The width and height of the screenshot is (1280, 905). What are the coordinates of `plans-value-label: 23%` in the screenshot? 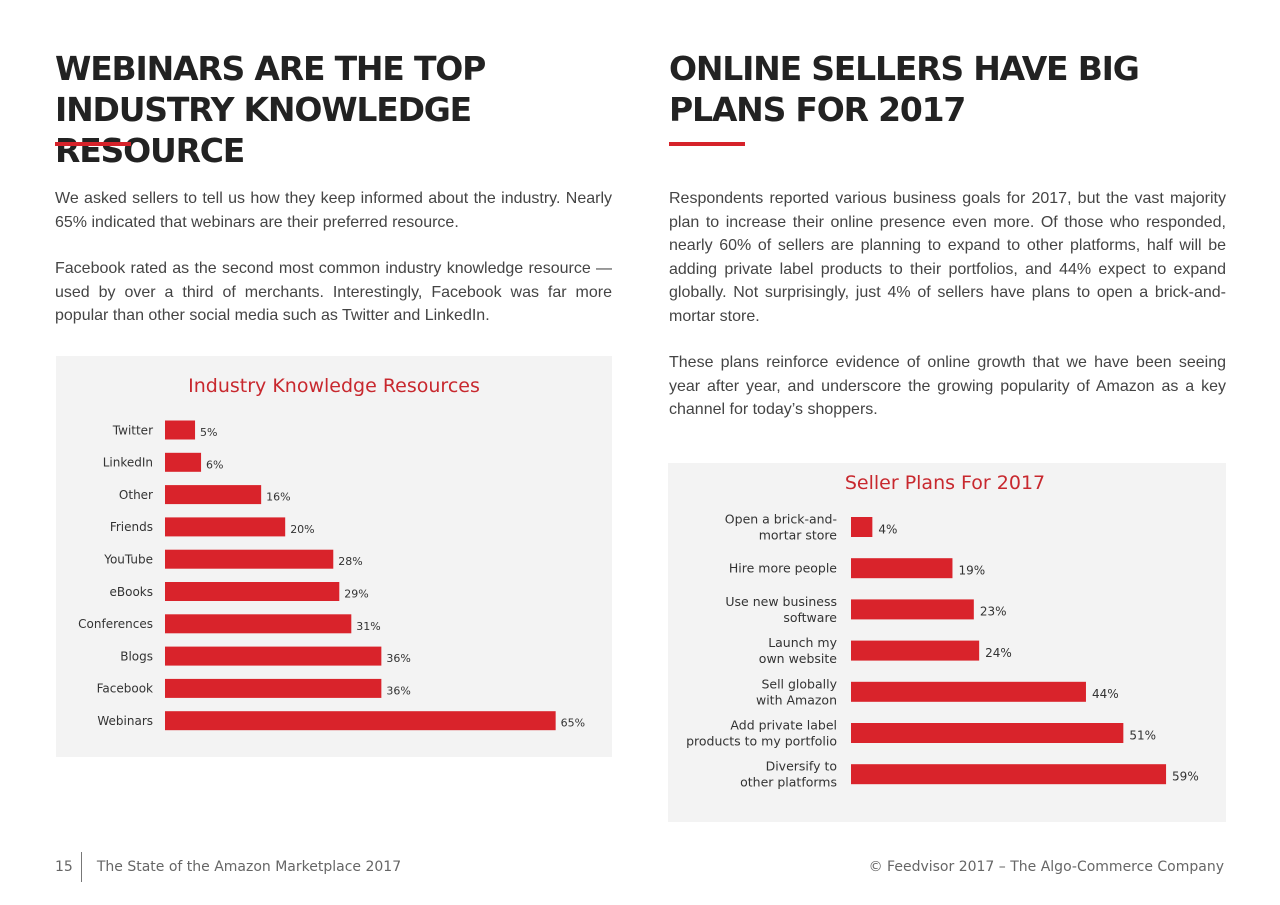 It's located at (993, 612).